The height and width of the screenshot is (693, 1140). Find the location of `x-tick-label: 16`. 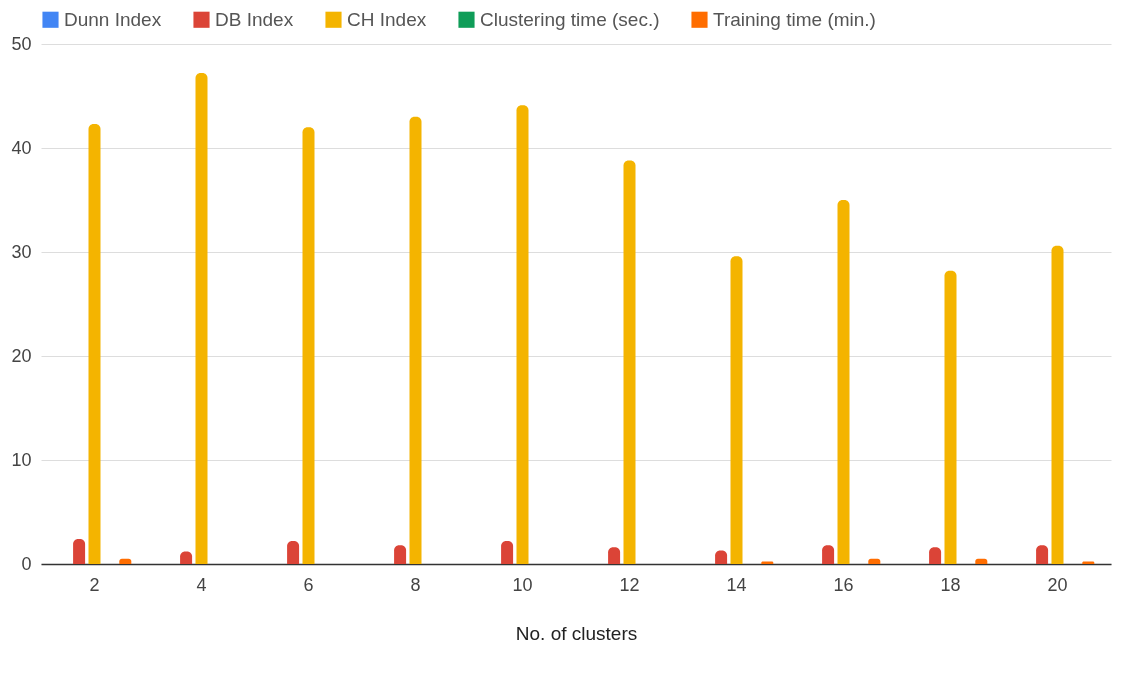

x-tick-label: 16 is located at coordinates (843, 584).